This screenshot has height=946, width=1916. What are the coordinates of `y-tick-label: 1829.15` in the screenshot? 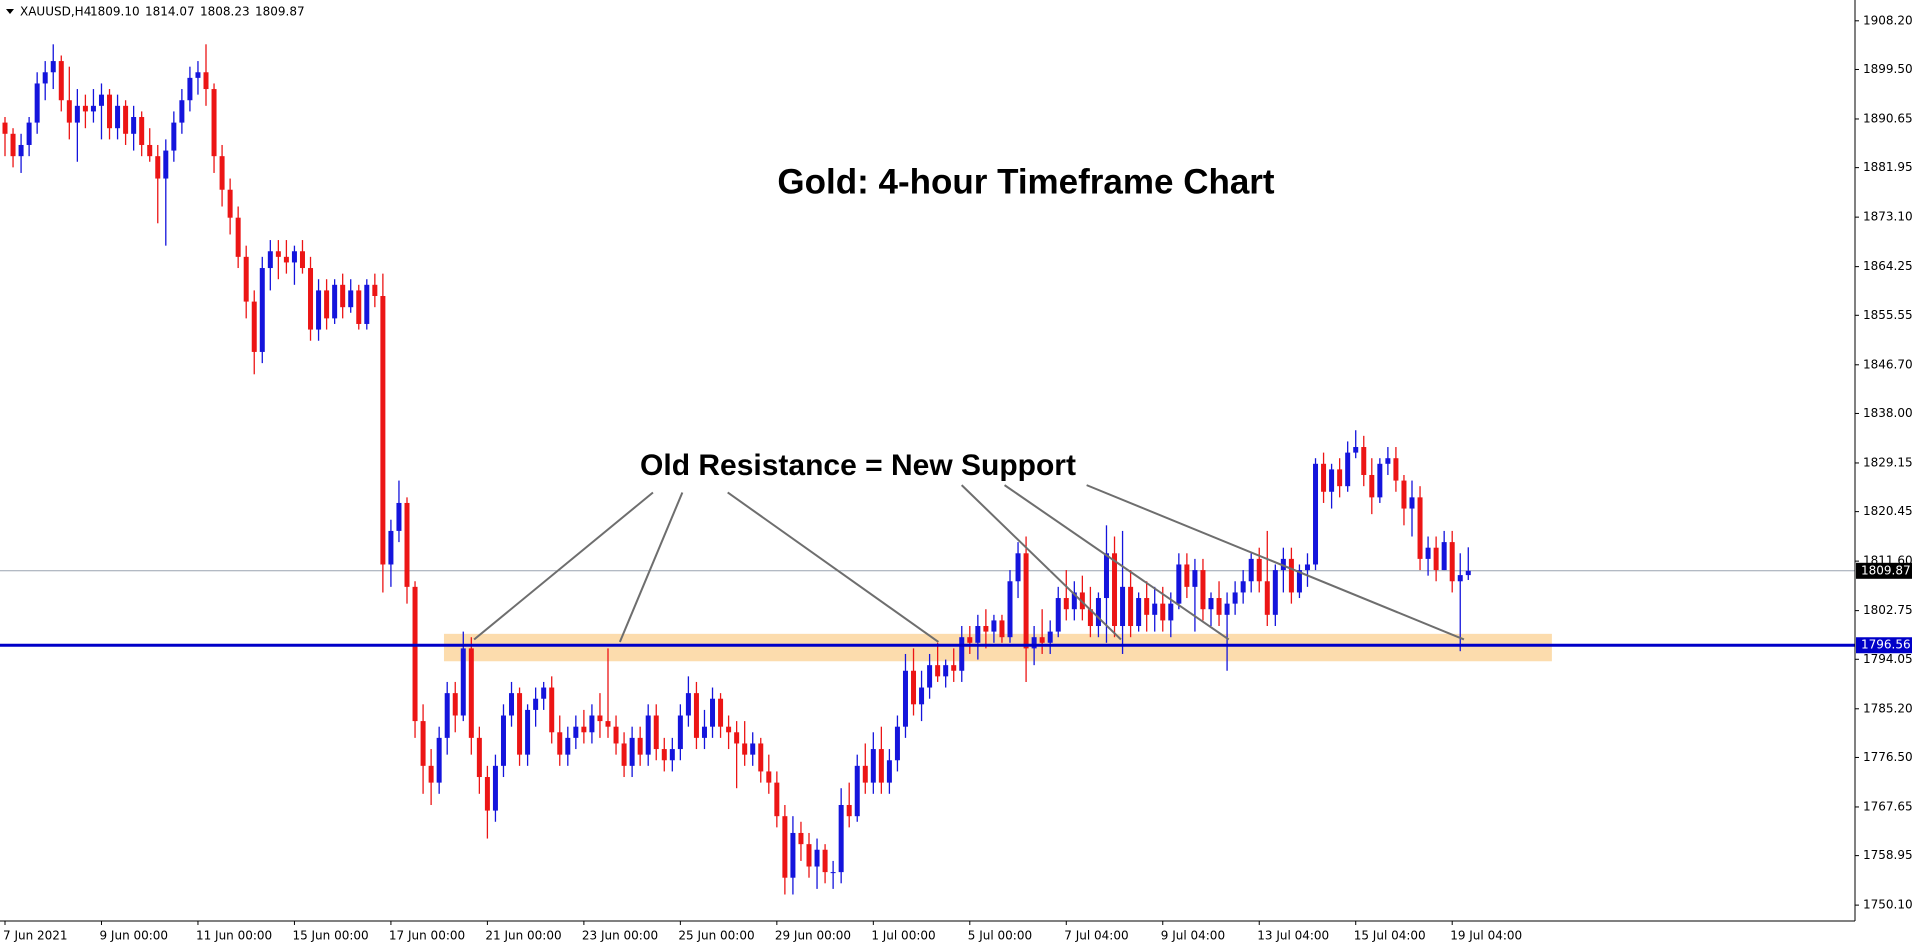 It's located at (1888, 462).